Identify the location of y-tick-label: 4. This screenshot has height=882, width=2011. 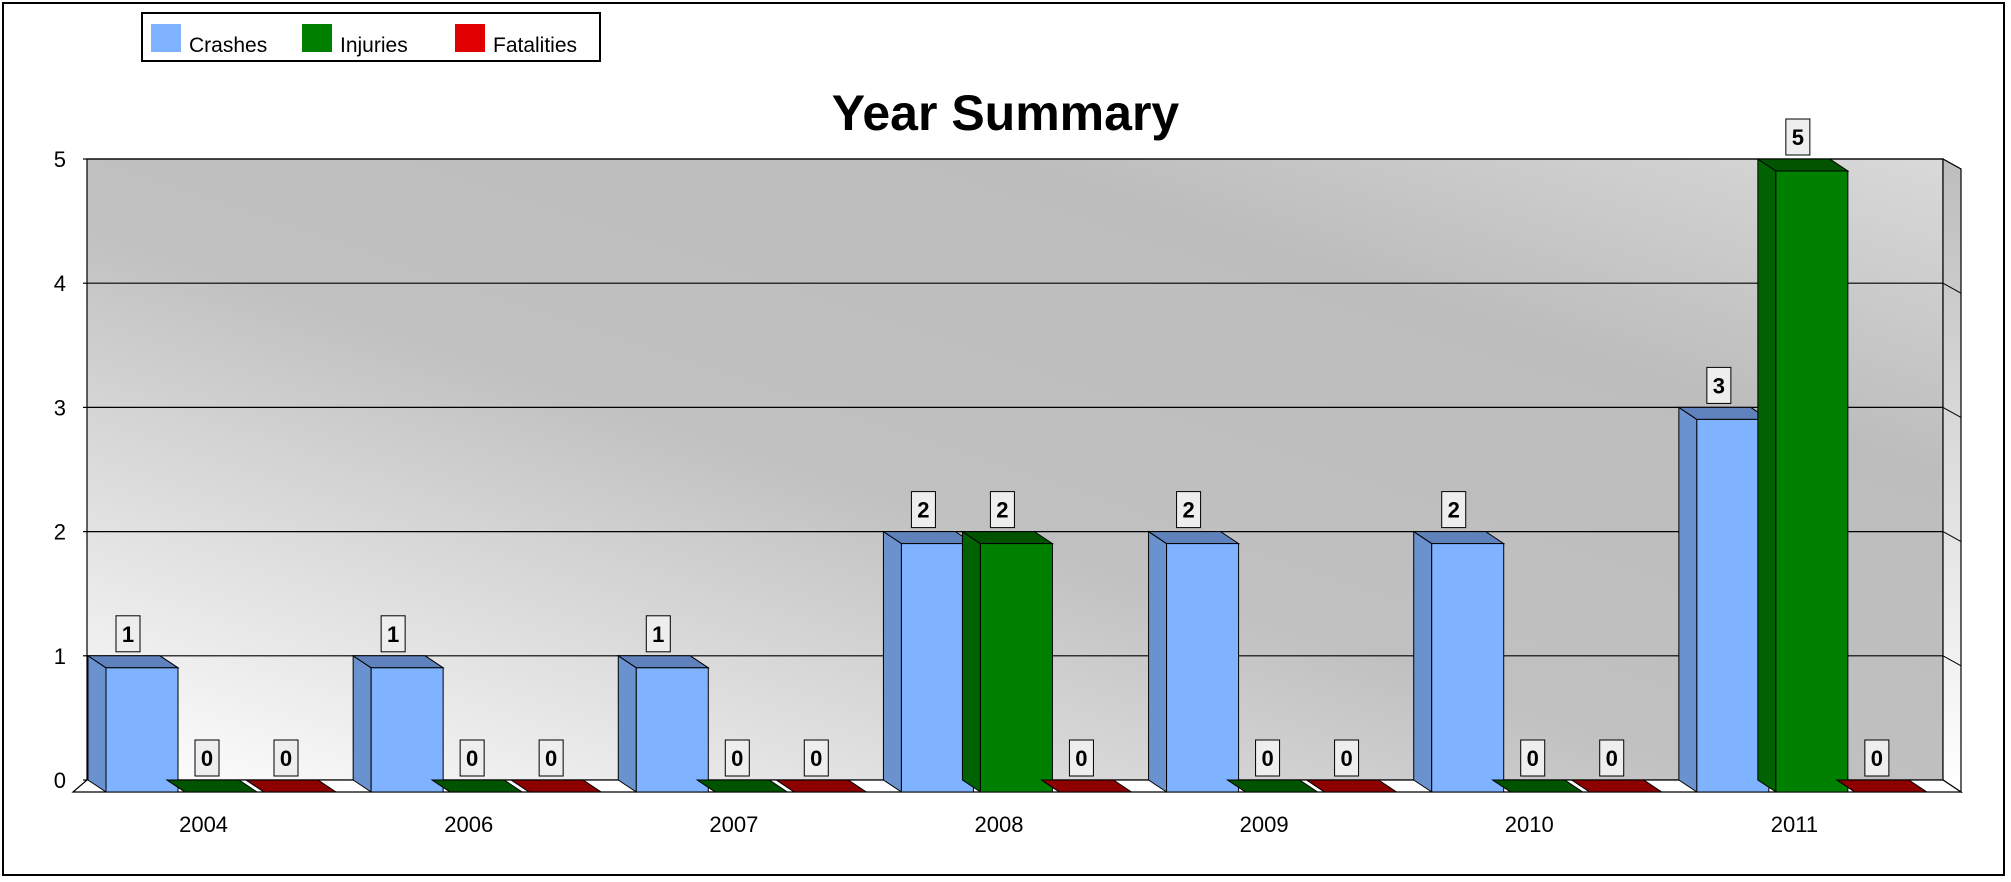
(60, 283).